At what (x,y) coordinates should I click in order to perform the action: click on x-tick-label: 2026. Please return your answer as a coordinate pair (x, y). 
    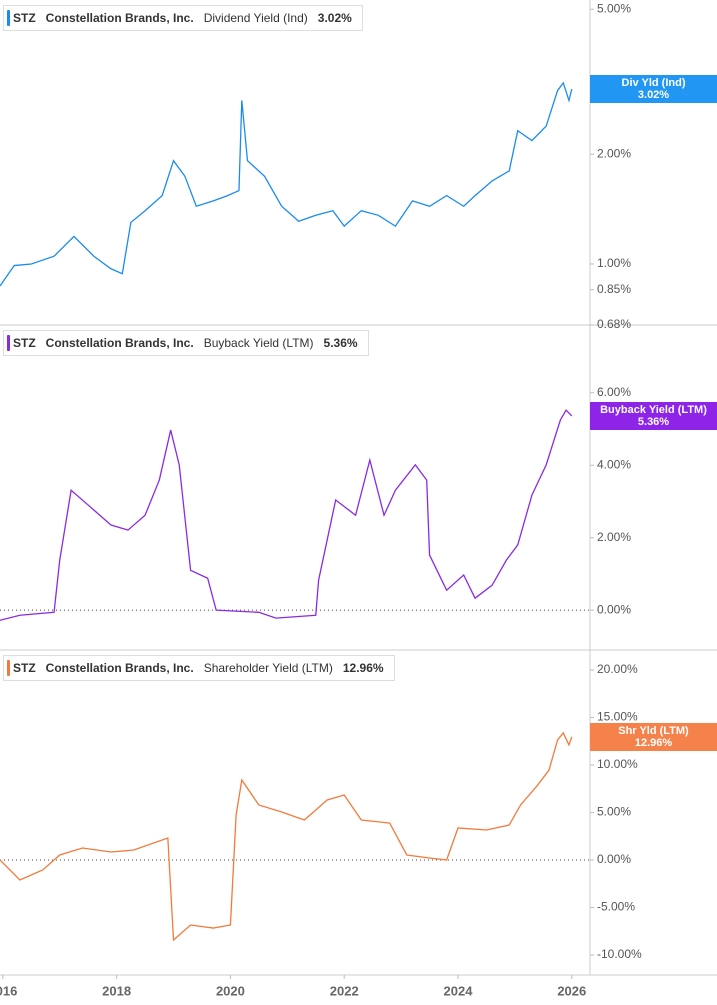
    Looking at the image, I should click on (571, 990).